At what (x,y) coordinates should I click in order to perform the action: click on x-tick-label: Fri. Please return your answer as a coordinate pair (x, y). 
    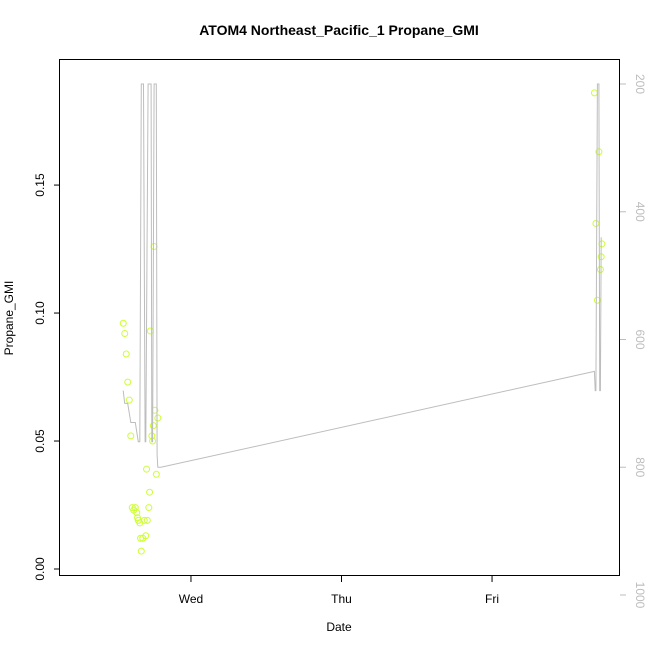
    Looking at the image, I should click on (492, 599).